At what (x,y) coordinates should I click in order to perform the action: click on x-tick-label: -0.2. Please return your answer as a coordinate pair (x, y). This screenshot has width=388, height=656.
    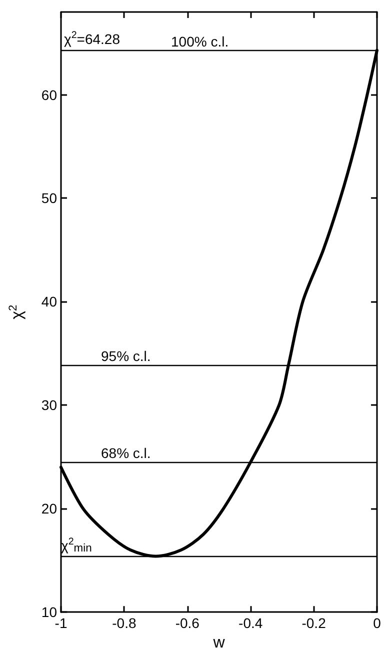
    Looking at the image, I should click on (314, 623).